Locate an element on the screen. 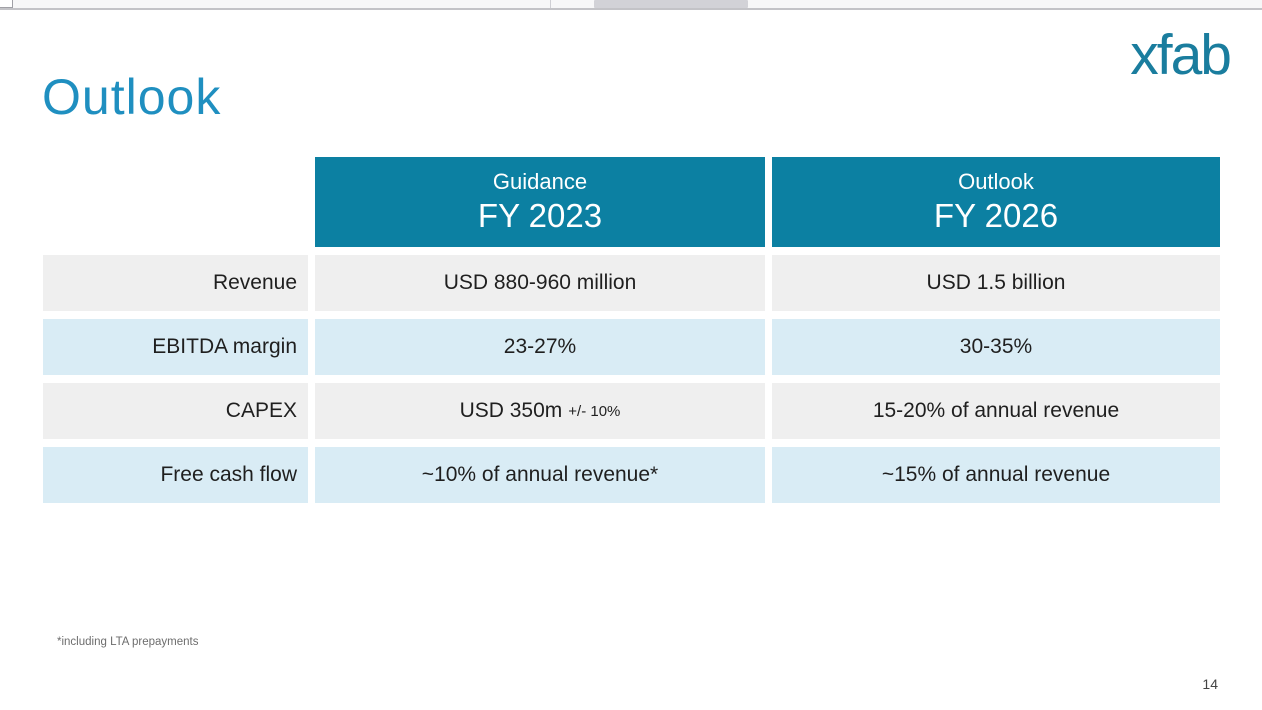 This screenshot has width=1262, height=710. page-title: Outlook is located at coordinates (132, 97).